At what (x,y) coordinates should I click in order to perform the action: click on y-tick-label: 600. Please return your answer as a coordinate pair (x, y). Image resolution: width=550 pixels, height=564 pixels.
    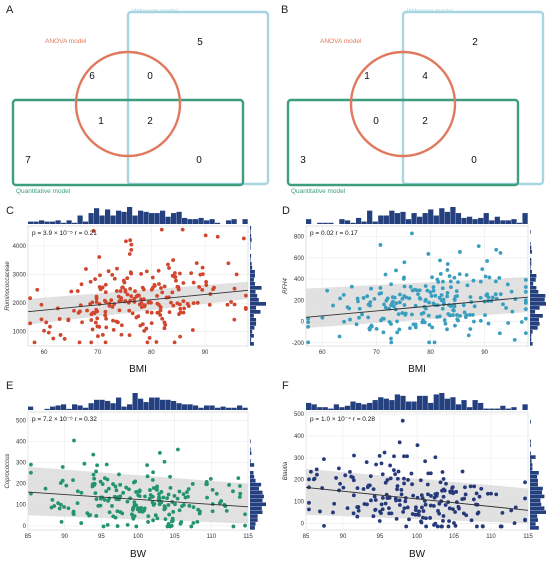
    Looking at the image, I should click on (299, 259).